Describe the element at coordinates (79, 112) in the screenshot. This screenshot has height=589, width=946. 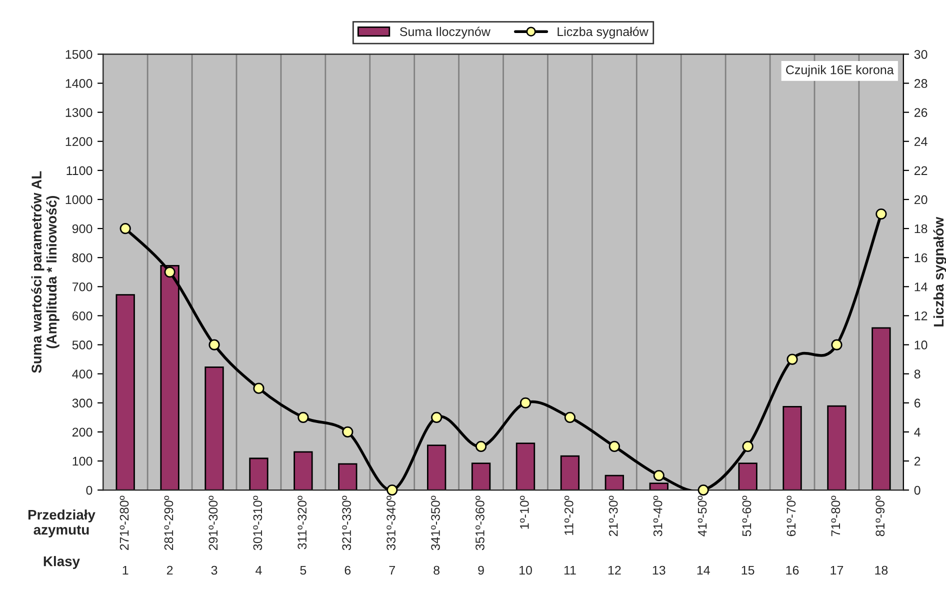
I see `y-tick-label: 1300` at that location.